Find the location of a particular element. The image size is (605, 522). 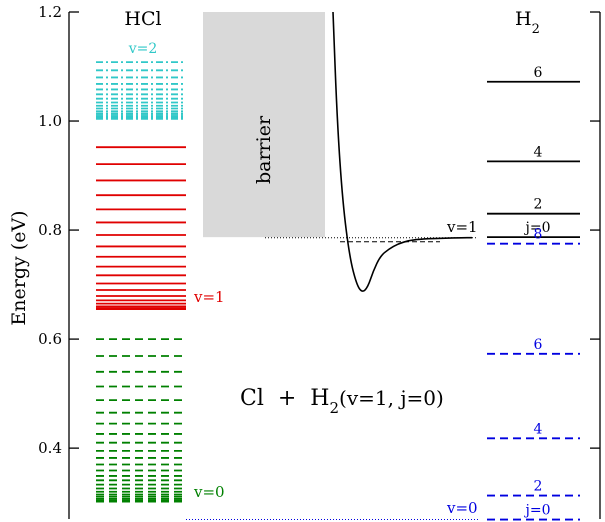

y-tick-label-3: 1.0 is located at coordinates (50, 121).